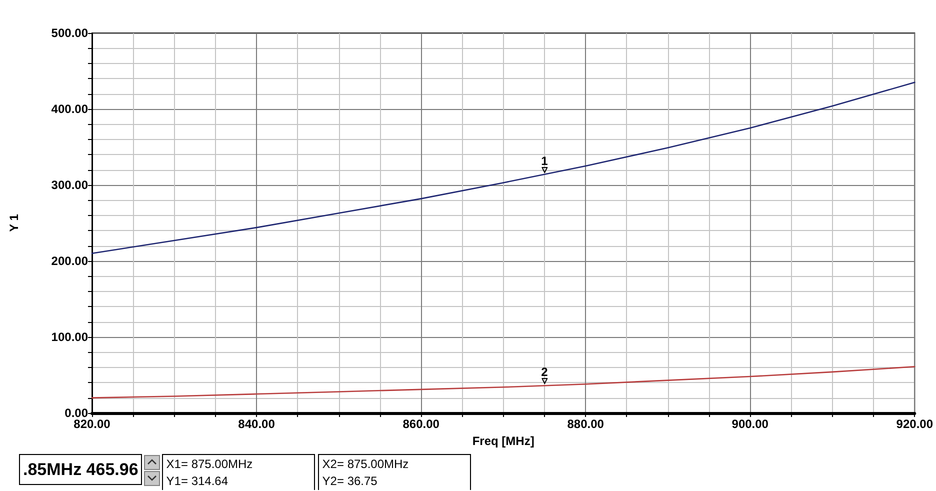 The image size is (936, 491). What do you see at coordinates (915, 424) in the screenshot?
I see `x-tick-label: 920.00` at bounding box center [915, 424].